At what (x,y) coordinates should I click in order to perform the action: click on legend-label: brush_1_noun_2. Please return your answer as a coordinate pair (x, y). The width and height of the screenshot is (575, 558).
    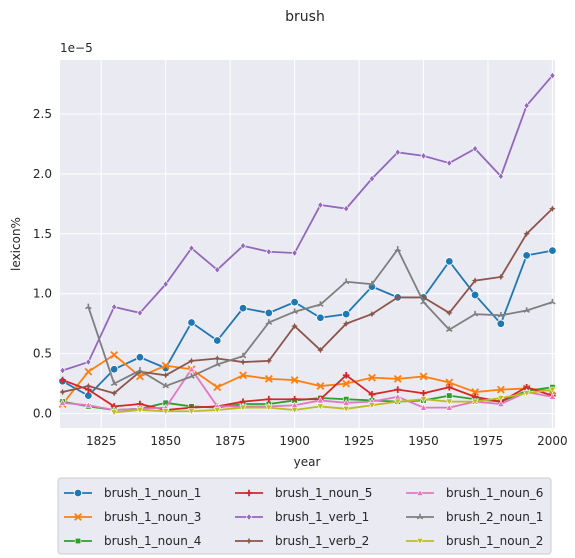
    Looking at the image, I should click on (494, 541).